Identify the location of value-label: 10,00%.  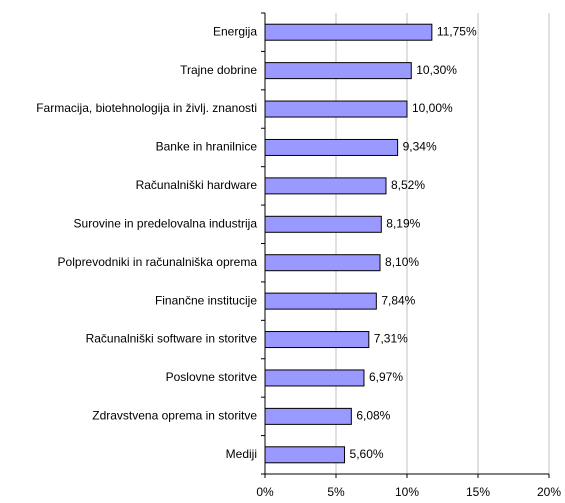
(432, 108).